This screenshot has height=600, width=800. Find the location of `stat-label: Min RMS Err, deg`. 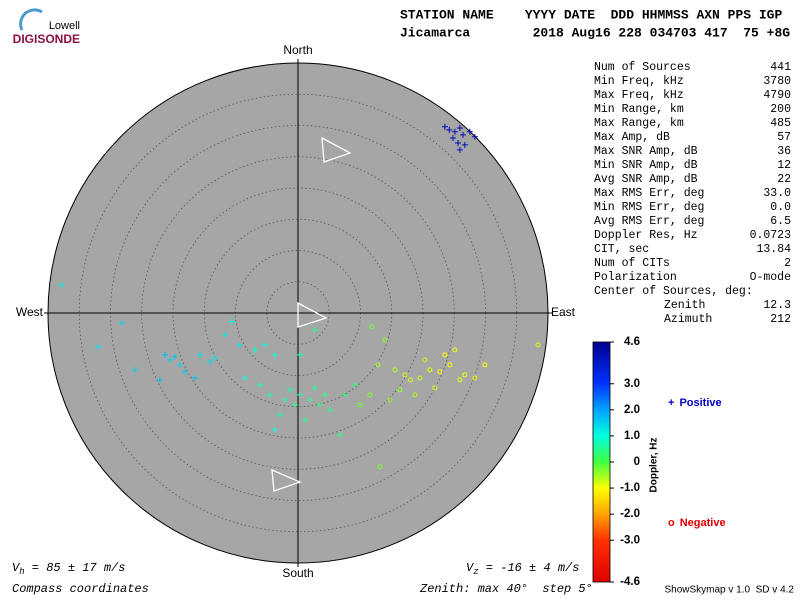

stat-label: Min RMS Err, deg is located at coordinates (649, 207).